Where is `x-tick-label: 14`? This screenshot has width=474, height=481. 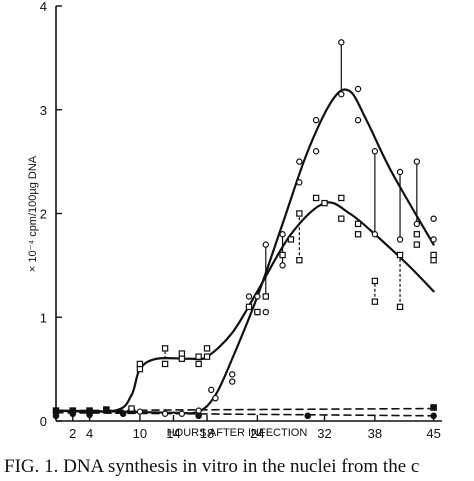 x-tick-label: 14 is located at coordinates (173, 433).